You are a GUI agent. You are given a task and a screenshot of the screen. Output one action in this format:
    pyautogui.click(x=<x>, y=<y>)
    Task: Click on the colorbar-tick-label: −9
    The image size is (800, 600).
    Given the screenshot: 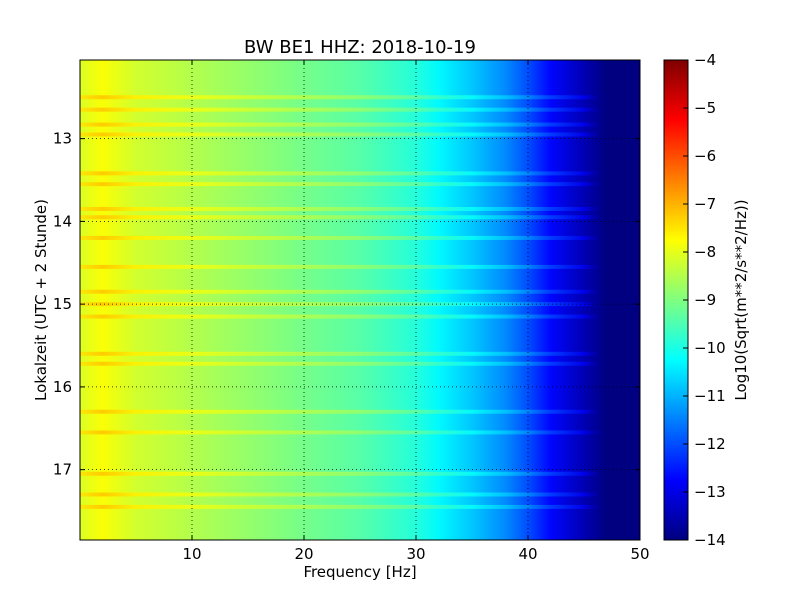 What is the action you would take?
    pyautogui.click(x=705, y=300)
    